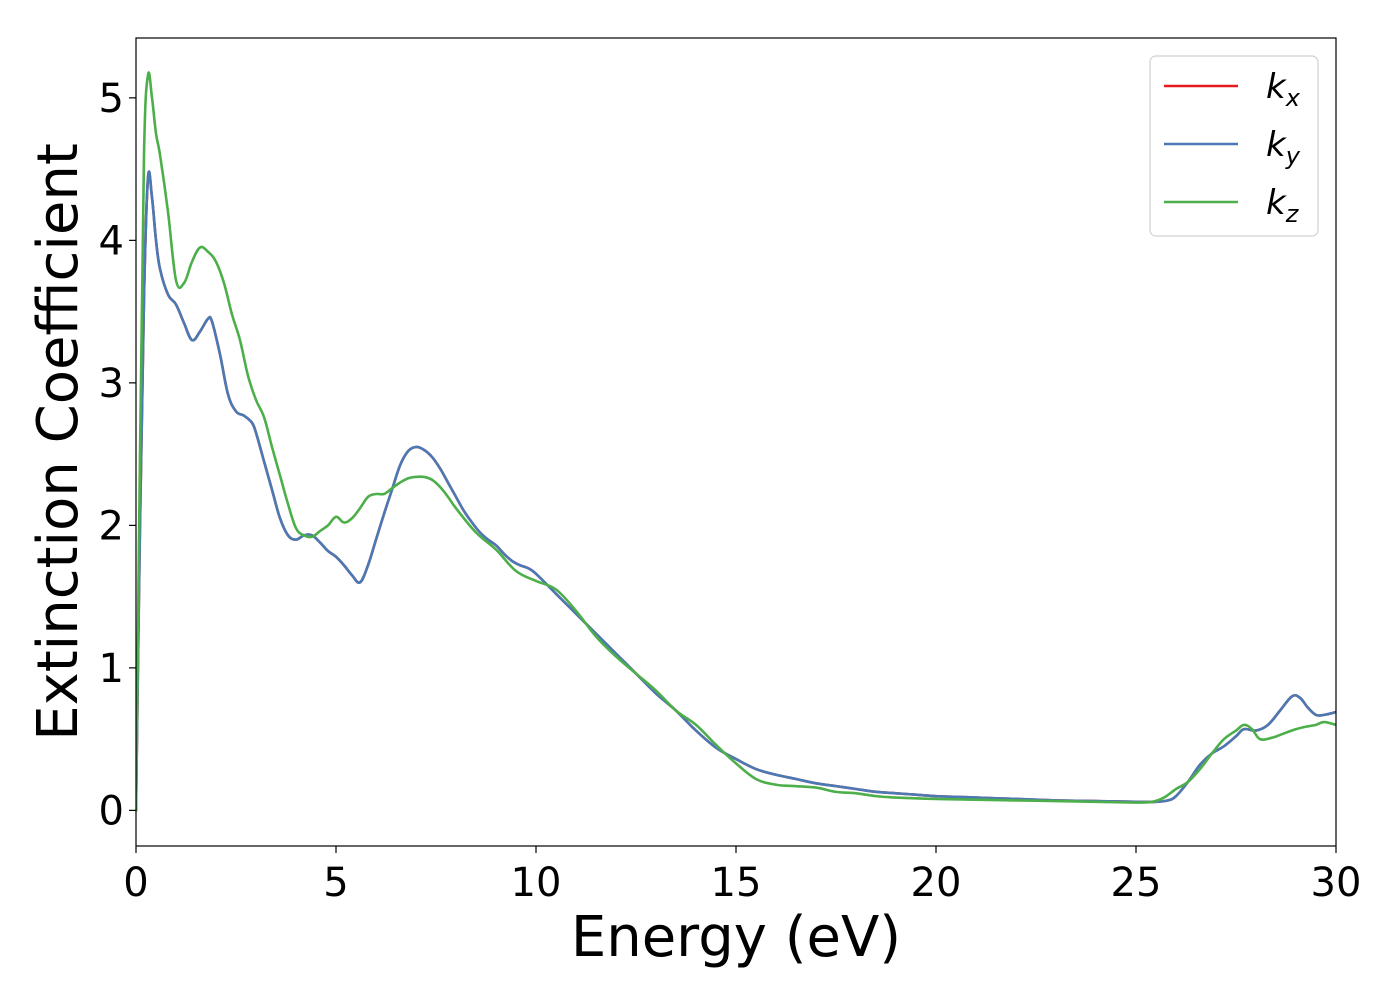  What do you see at coordinates (736, 937) in the screenshot?
I see `x-axis-label: Energy (eV)` at bounding box center [736, 937].